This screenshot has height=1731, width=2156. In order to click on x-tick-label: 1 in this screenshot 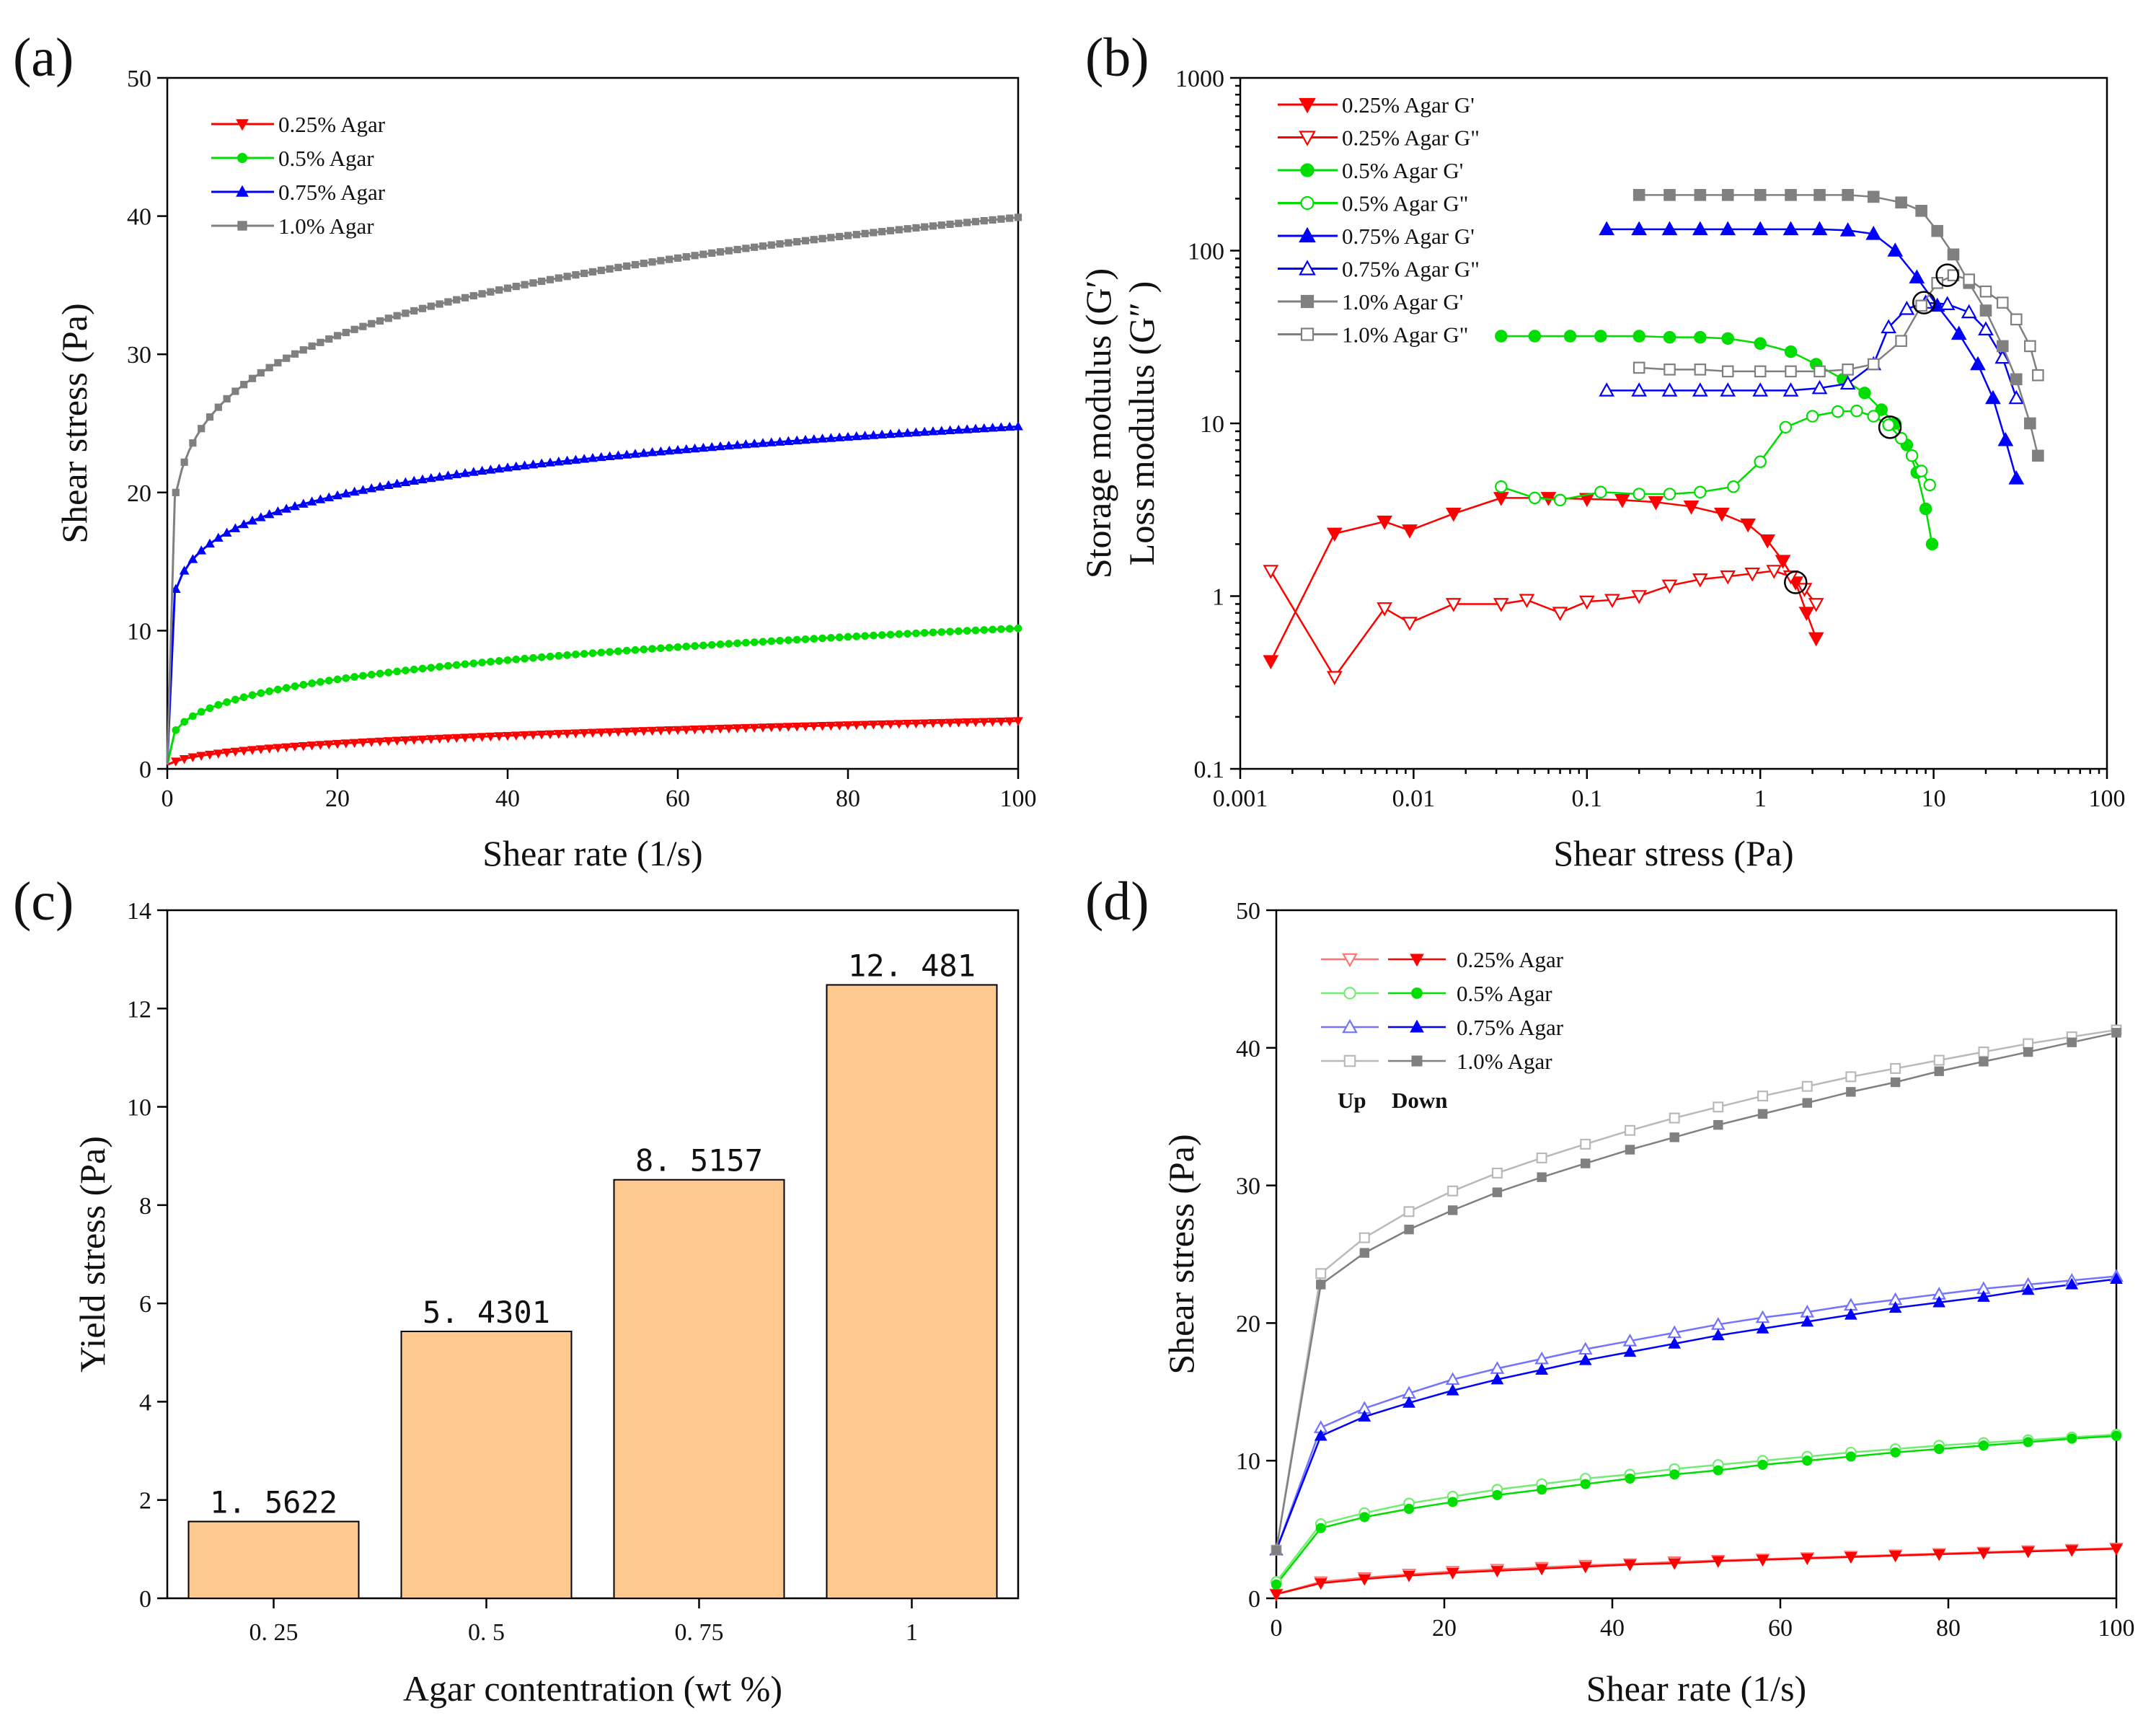, I will do `click(1760, 798)`.